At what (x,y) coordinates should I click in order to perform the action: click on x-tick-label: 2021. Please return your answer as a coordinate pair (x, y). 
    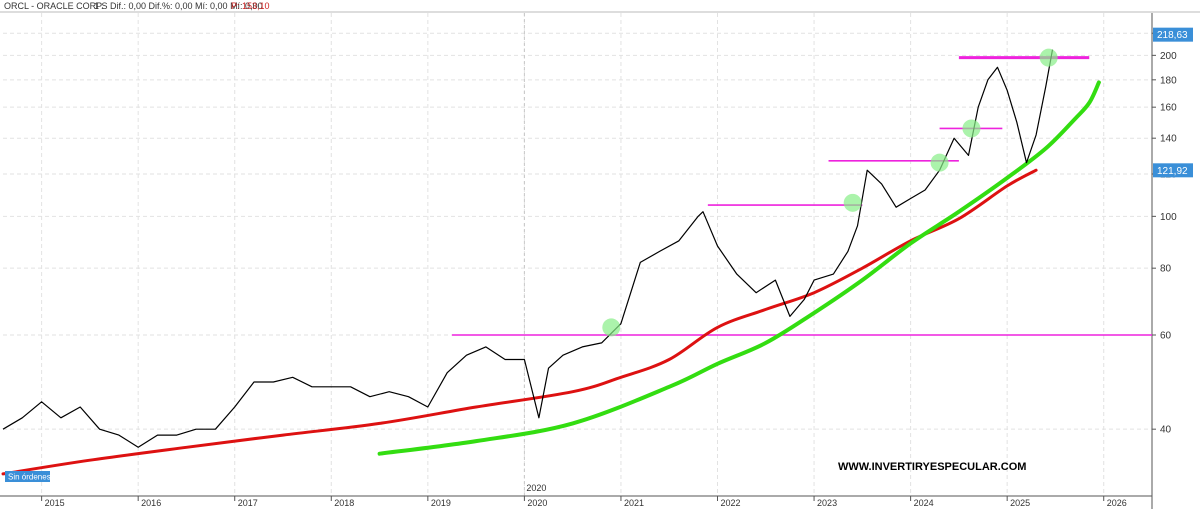
    Looking at the image, I should click on (634, 503).